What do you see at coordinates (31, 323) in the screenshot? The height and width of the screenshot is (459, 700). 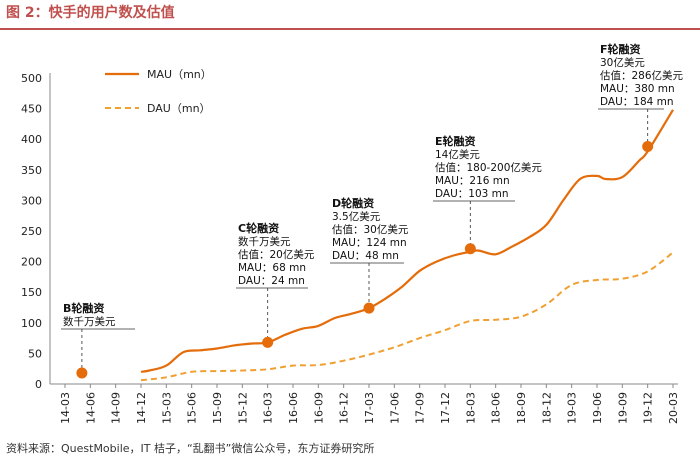 I see `y-tick-label: 100` at bounding box center [31, 323].